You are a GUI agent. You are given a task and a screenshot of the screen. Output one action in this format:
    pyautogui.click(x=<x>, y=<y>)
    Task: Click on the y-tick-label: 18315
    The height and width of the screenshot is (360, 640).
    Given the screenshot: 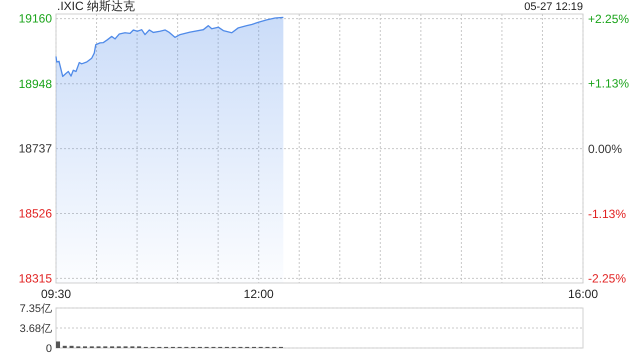 What is the action you would take?
    pyautogui.click(x=35, y=278)
    